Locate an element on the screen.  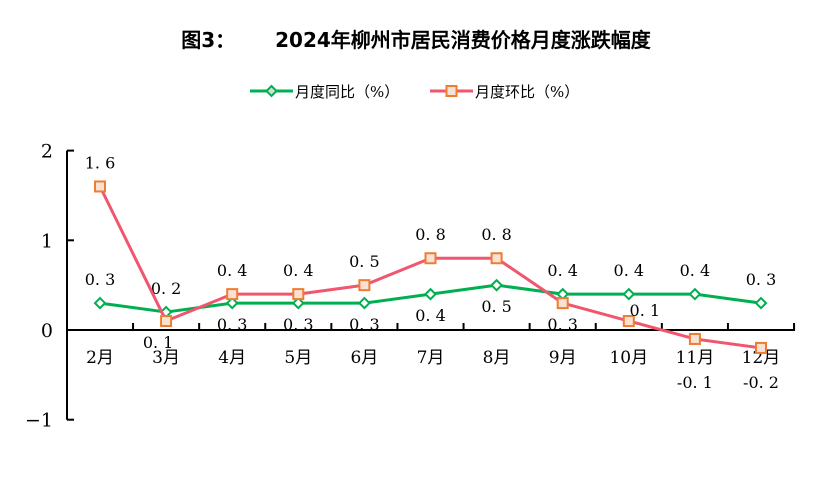
legend-square-marker is located at coordinates (451, 91).